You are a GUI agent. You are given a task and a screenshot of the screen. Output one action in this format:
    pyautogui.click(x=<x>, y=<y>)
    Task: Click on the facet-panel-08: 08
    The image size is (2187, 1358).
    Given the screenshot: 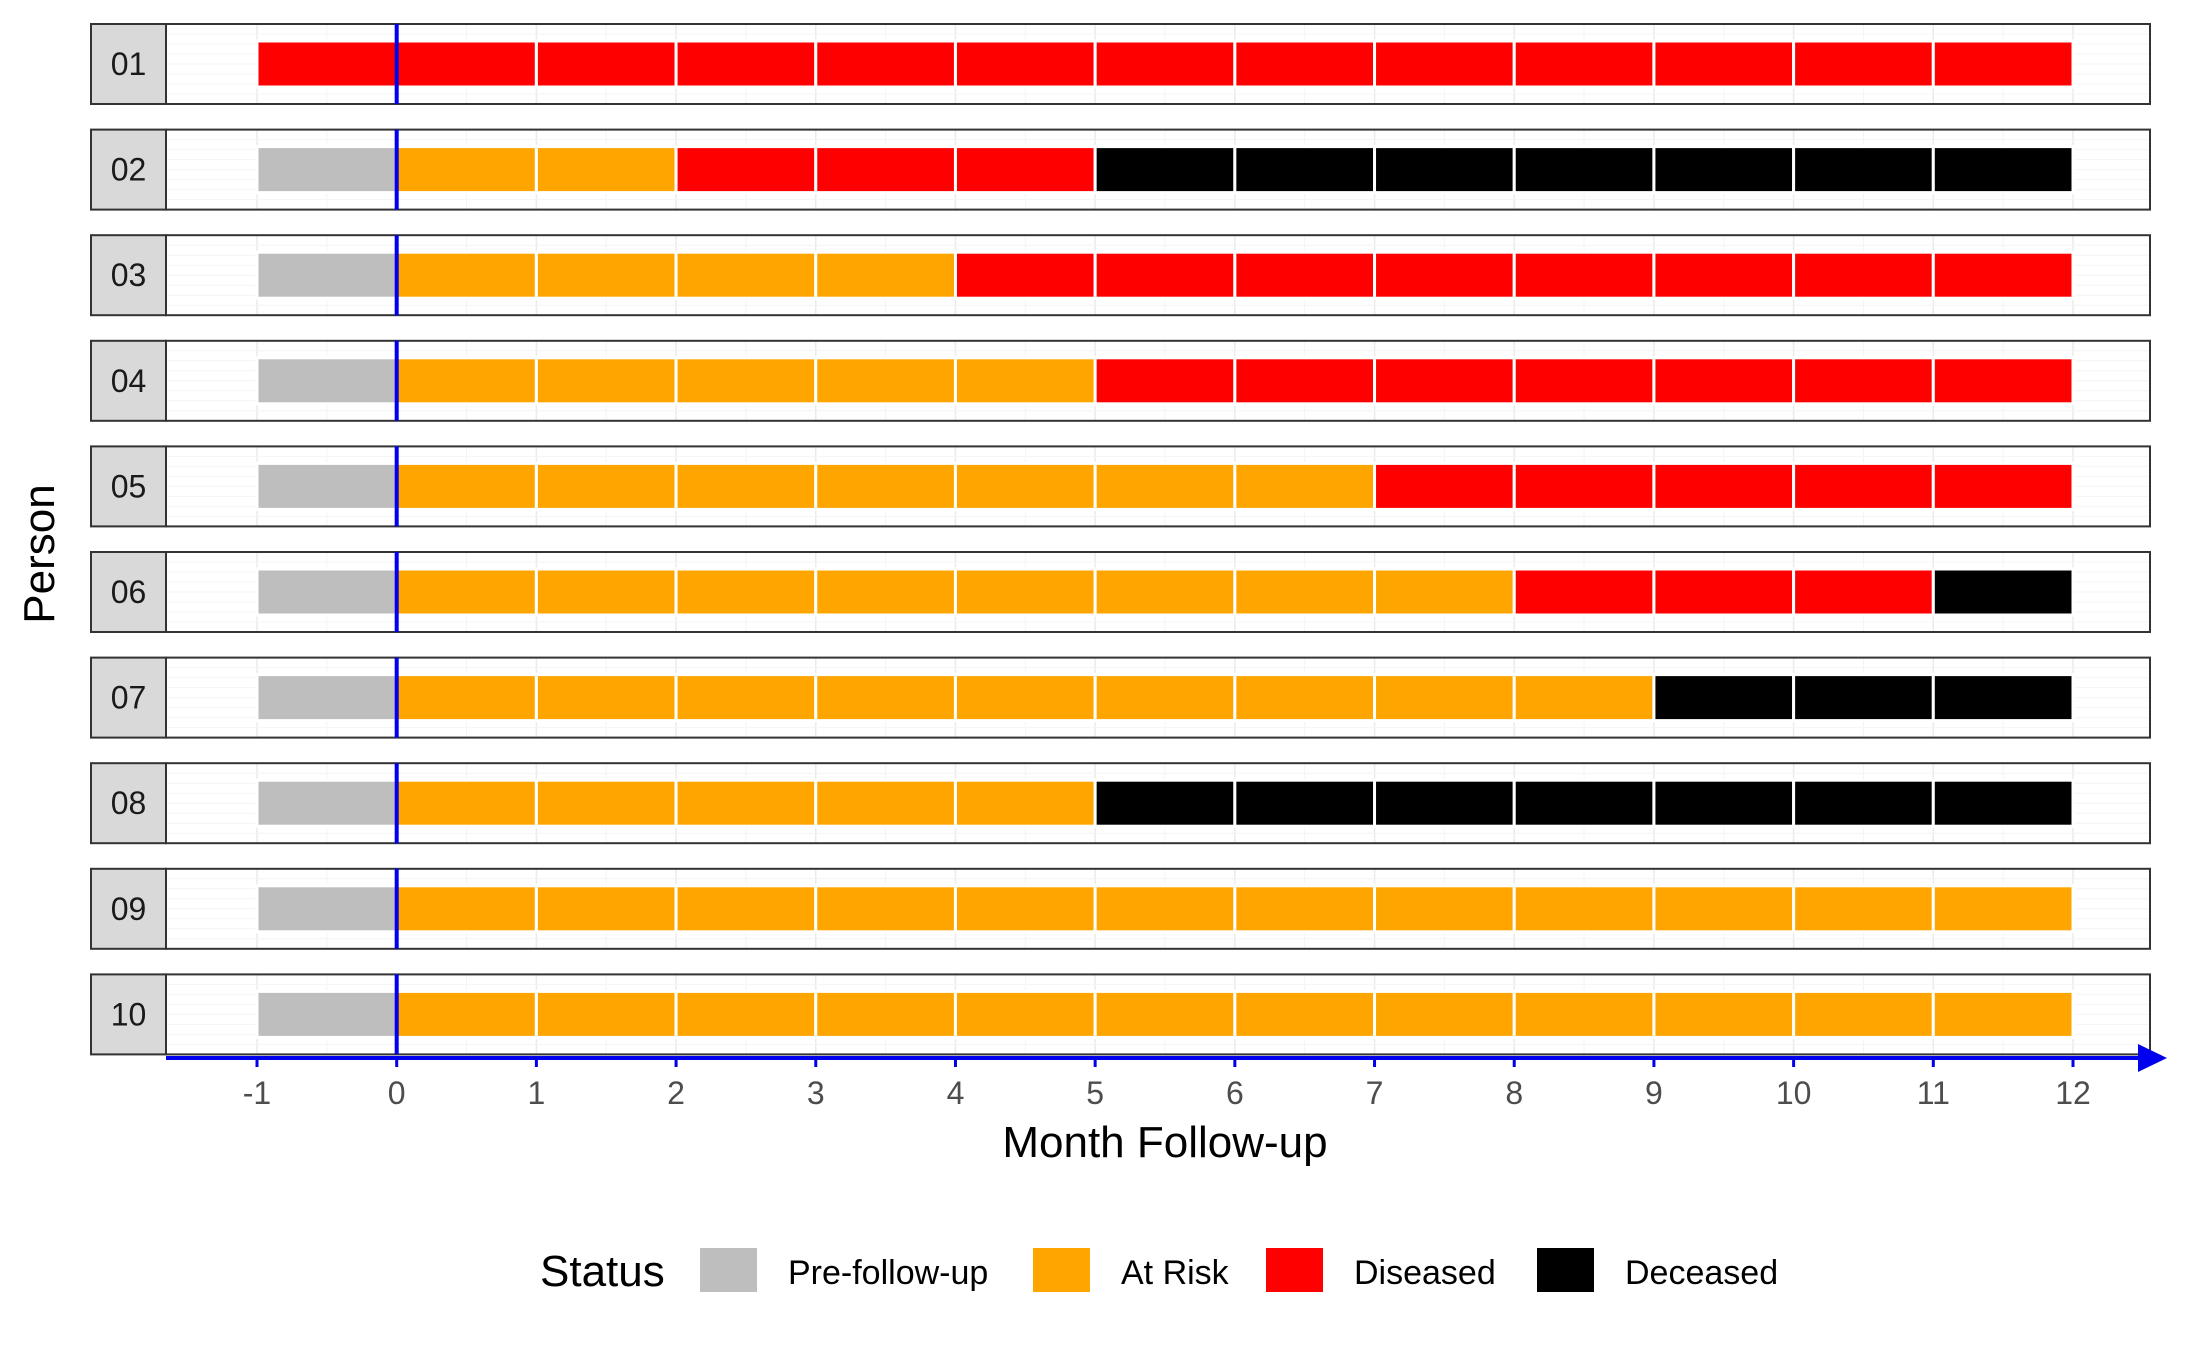 What is the action you would take?
    pyautogui.click(x=1120, y=803)
    